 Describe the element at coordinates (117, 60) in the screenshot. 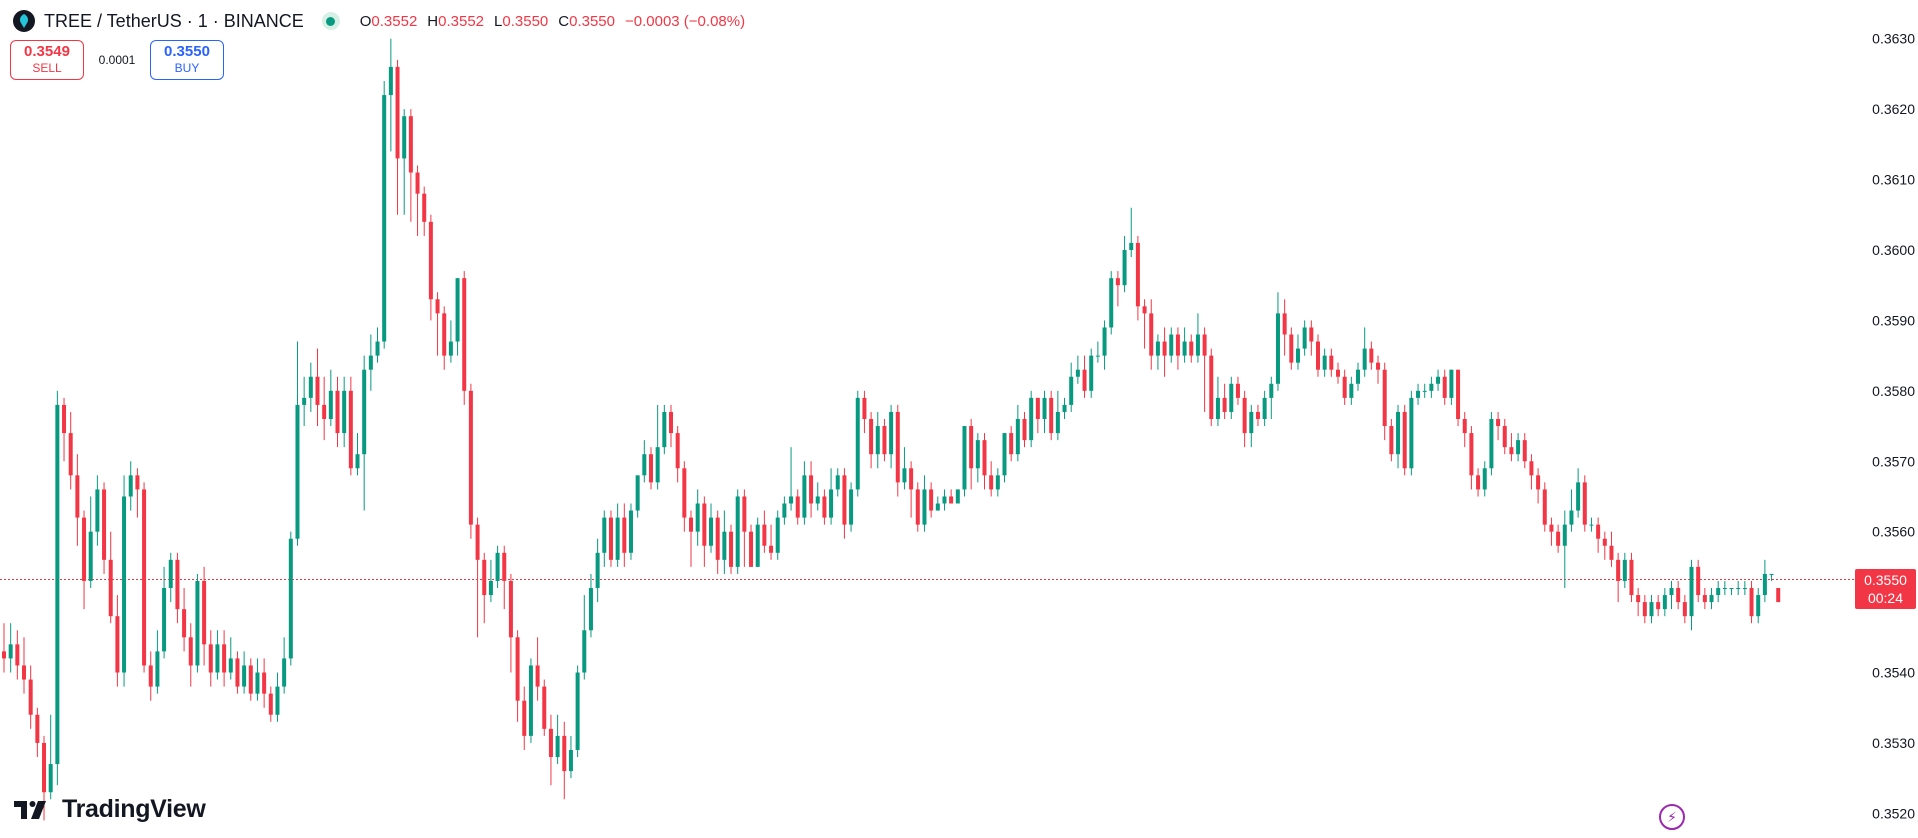

I see `trade-panel: 0.3549 SELL 0.0001 0.3550 BUY` at that location.